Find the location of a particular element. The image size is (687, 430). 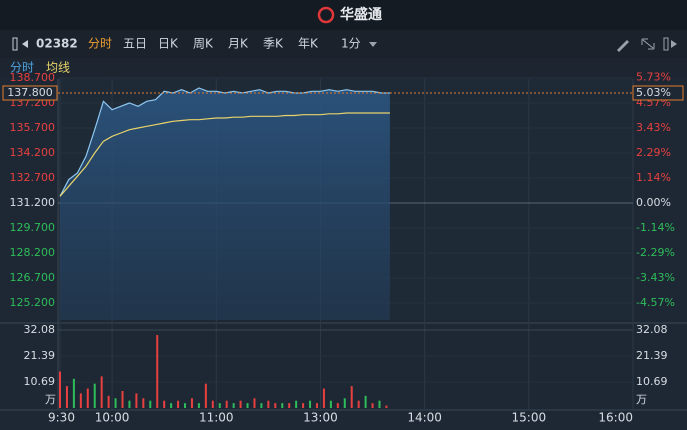

y2-tick-label: 1.14% is located at coordinates (653, 177).